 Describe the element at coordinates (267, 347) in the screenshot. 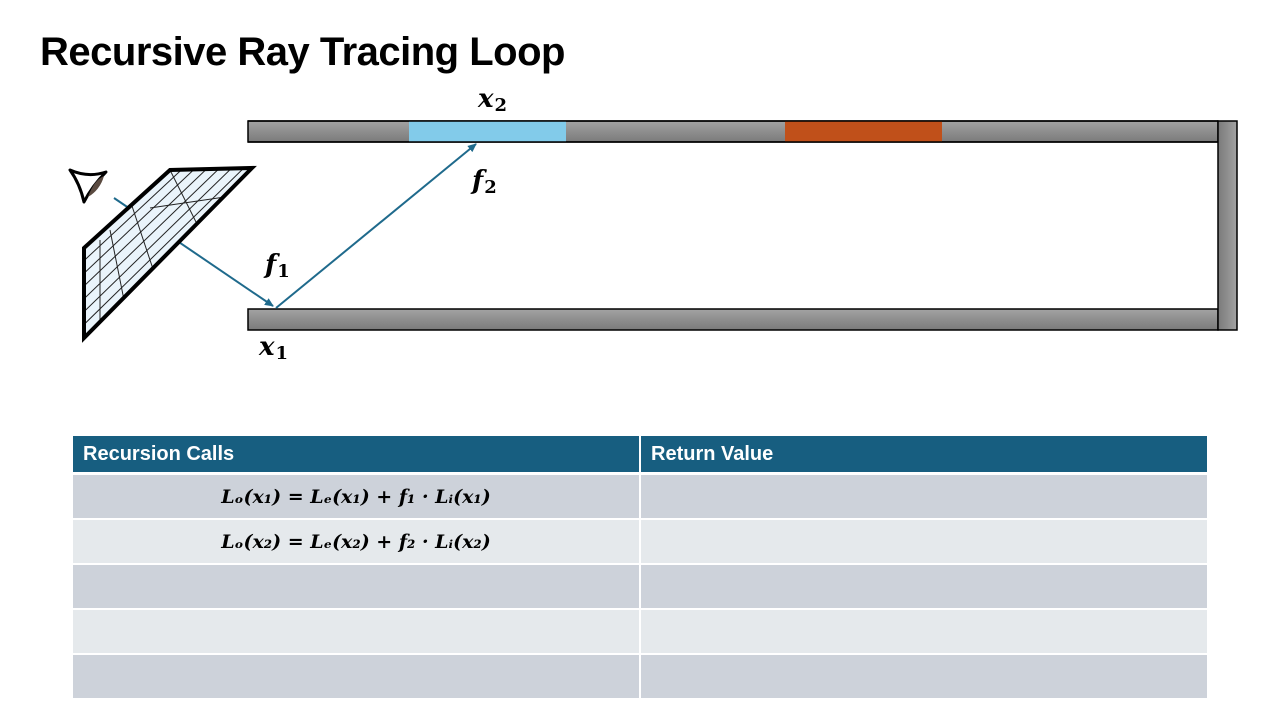

I see `label-x1-base: x` at that location.